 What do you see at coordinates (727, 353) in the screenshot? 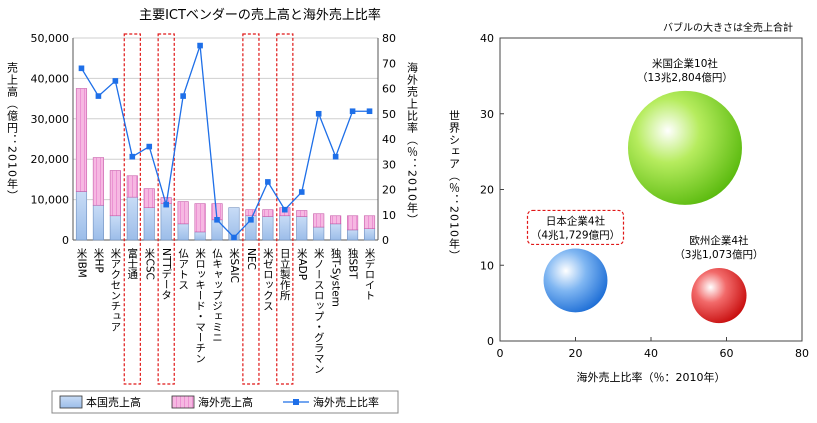
I see `x-tick-label: 60` at bounding box center [727, 353].